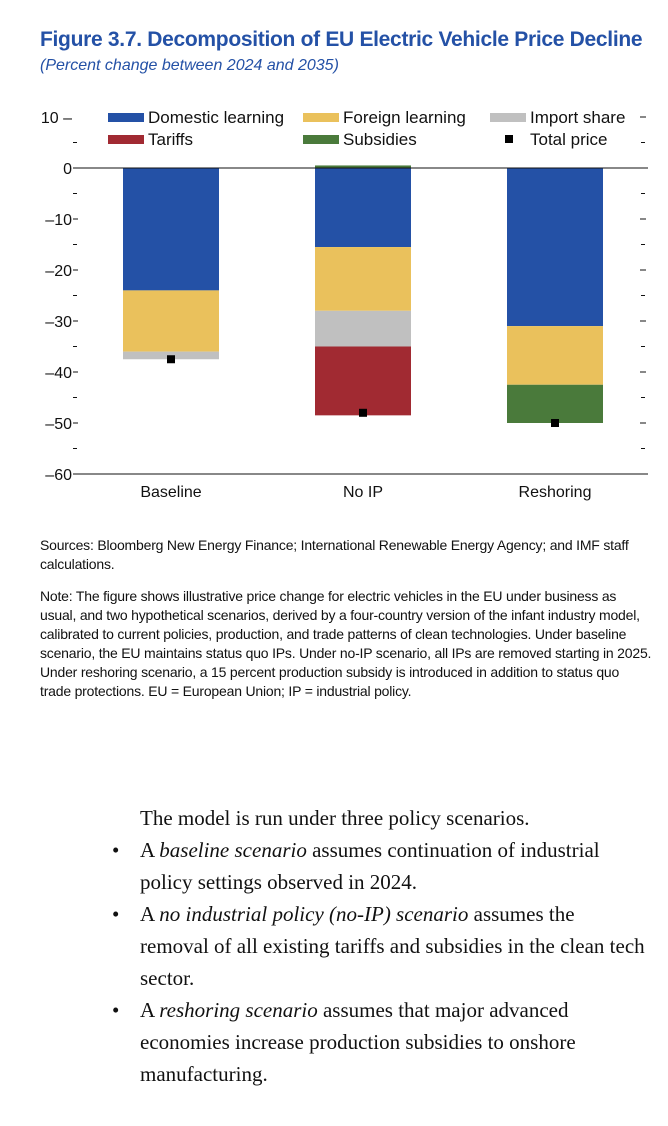  Describe the element at coordinates (321, 117) in the screenshot. I see `legend-swatch-foreign-learning` at that location.